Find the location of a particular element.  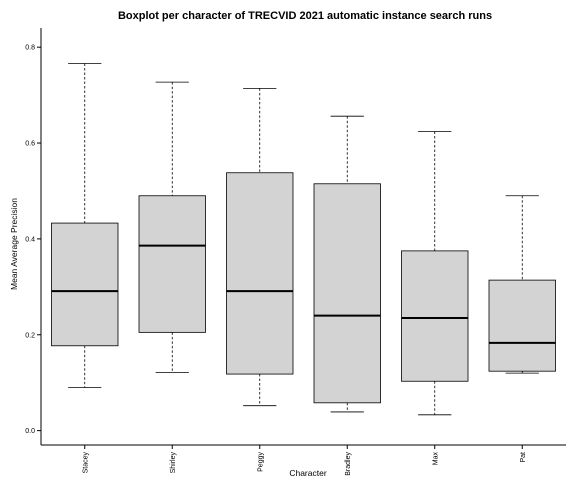

x-tick-label: Peggy is located at coordinates (260, 462).